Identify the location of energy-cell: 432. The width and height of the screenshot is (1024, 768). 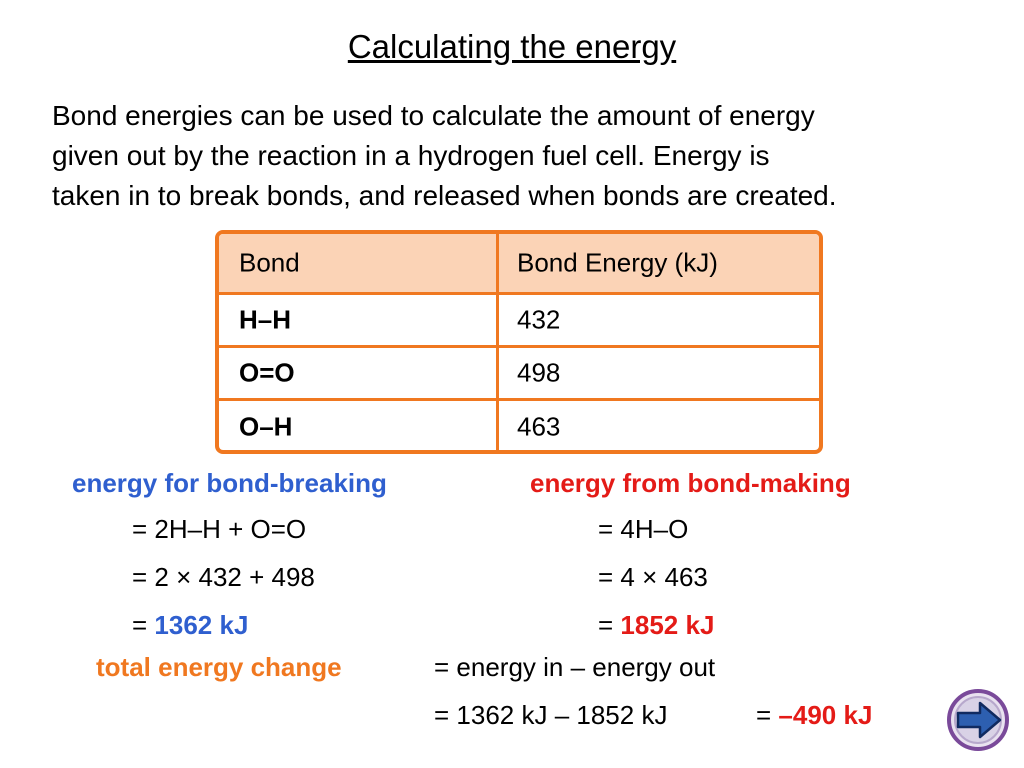
(539, 319).